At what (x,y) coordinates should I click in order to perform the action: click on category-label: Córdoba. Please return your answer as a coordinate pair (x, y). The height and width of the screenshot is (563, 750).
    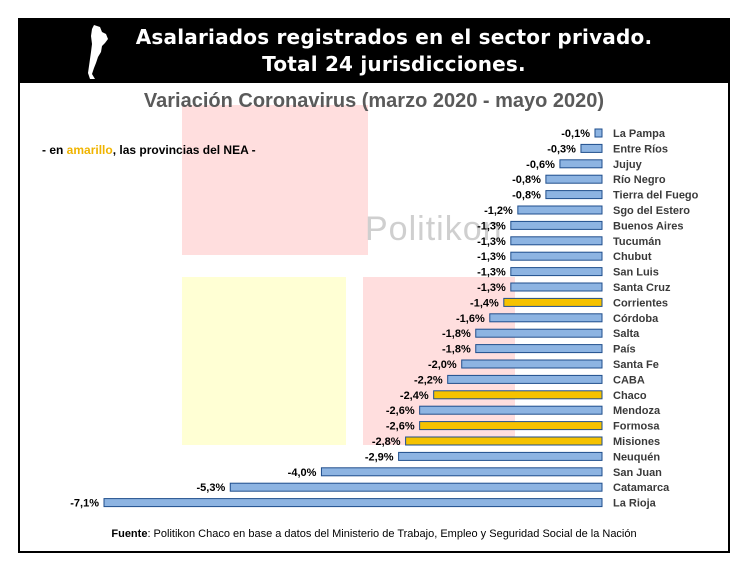
    Looking at the image, I should click on (636, 319).